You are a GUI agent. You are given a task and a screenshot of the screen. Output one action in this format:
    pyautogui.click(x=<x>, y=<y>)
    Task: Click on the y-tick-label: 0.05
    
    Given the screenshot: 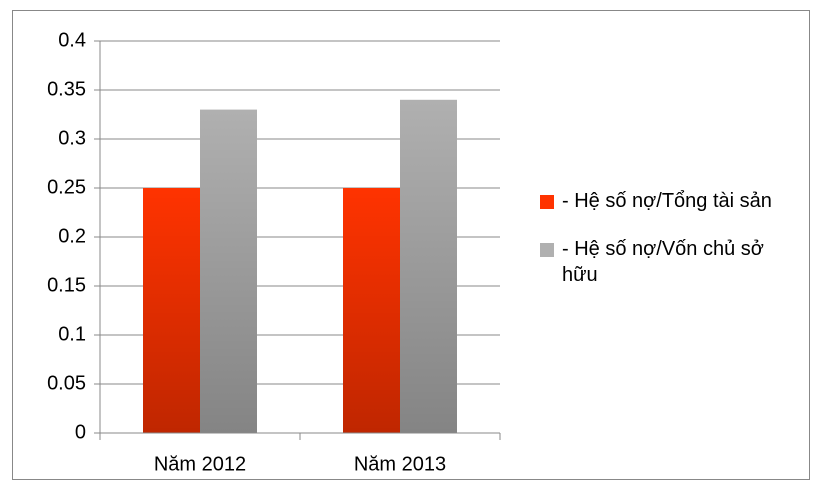 What is the action you would take?
    pyautogui.click(x=66, y=383)
    